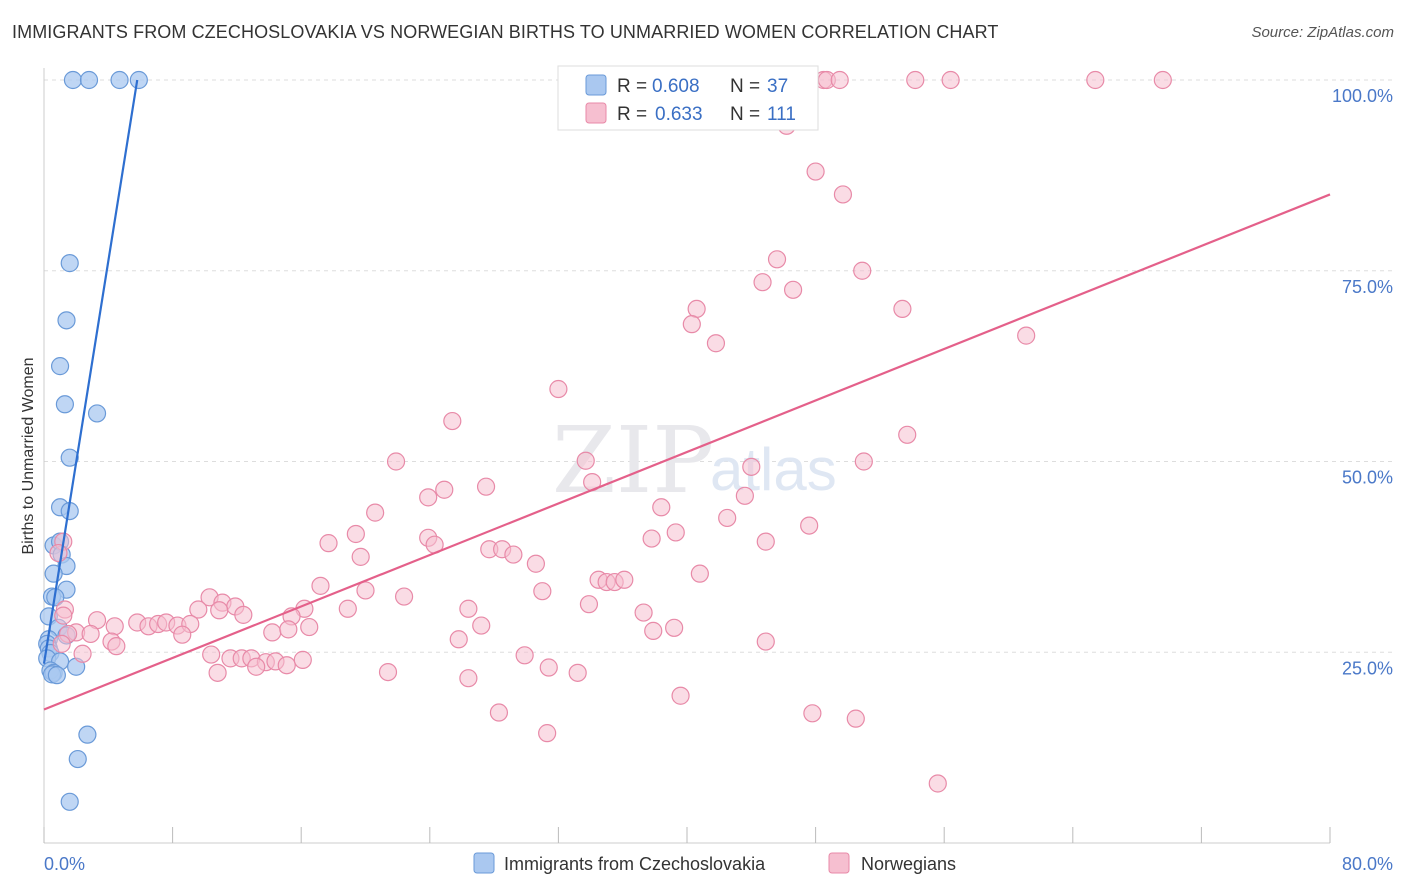 This screenshot has height=892, width=1406. What do you see at coordinates (90, 371) in the screenshot?
I see `trend-line-czechoslovakia` at bounding box center [90, 371].